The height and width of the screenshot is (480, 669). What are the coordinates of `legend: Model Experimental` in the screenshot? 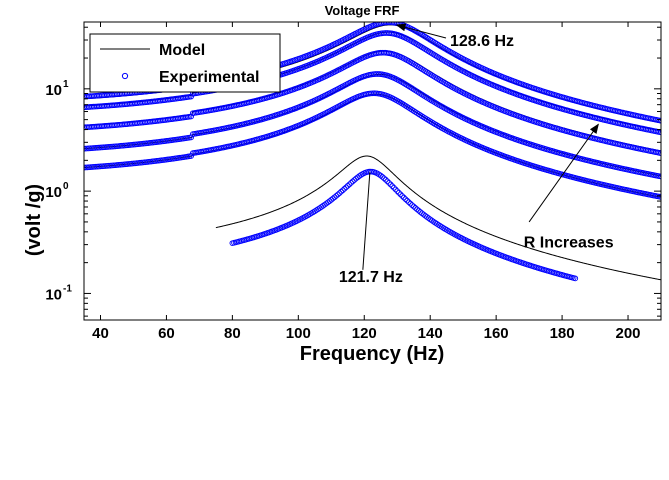 It's located at (185, 63).